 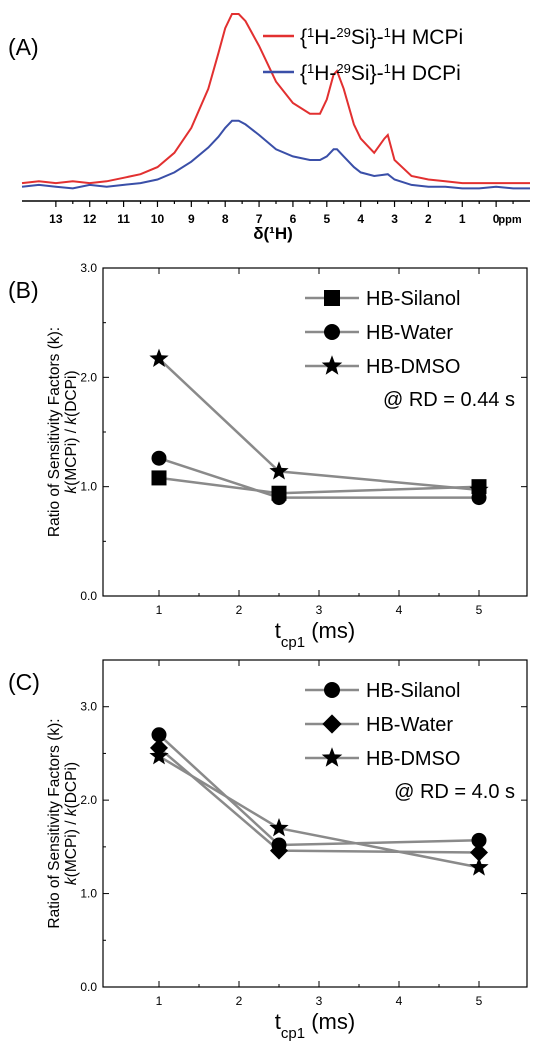 What do you see at coordinates (158, 219) in the screenshot?
I see `x-tick-label: 10` at bounding box center [158, 219].